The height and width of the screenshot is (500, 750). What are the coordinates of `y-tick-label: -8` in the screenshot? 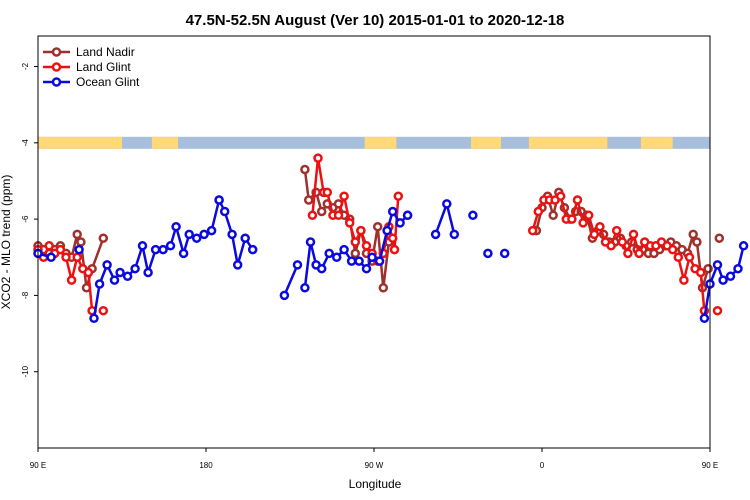 It's located at (25, 295).